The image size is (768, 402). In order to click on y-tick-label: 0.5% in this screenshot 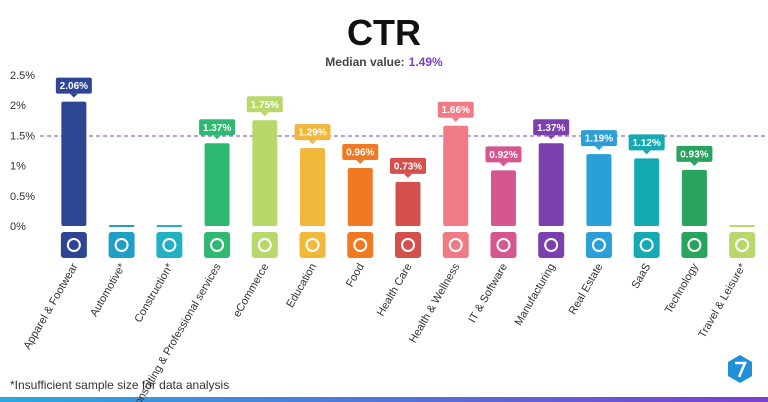, I will do `click(22, 197)`.